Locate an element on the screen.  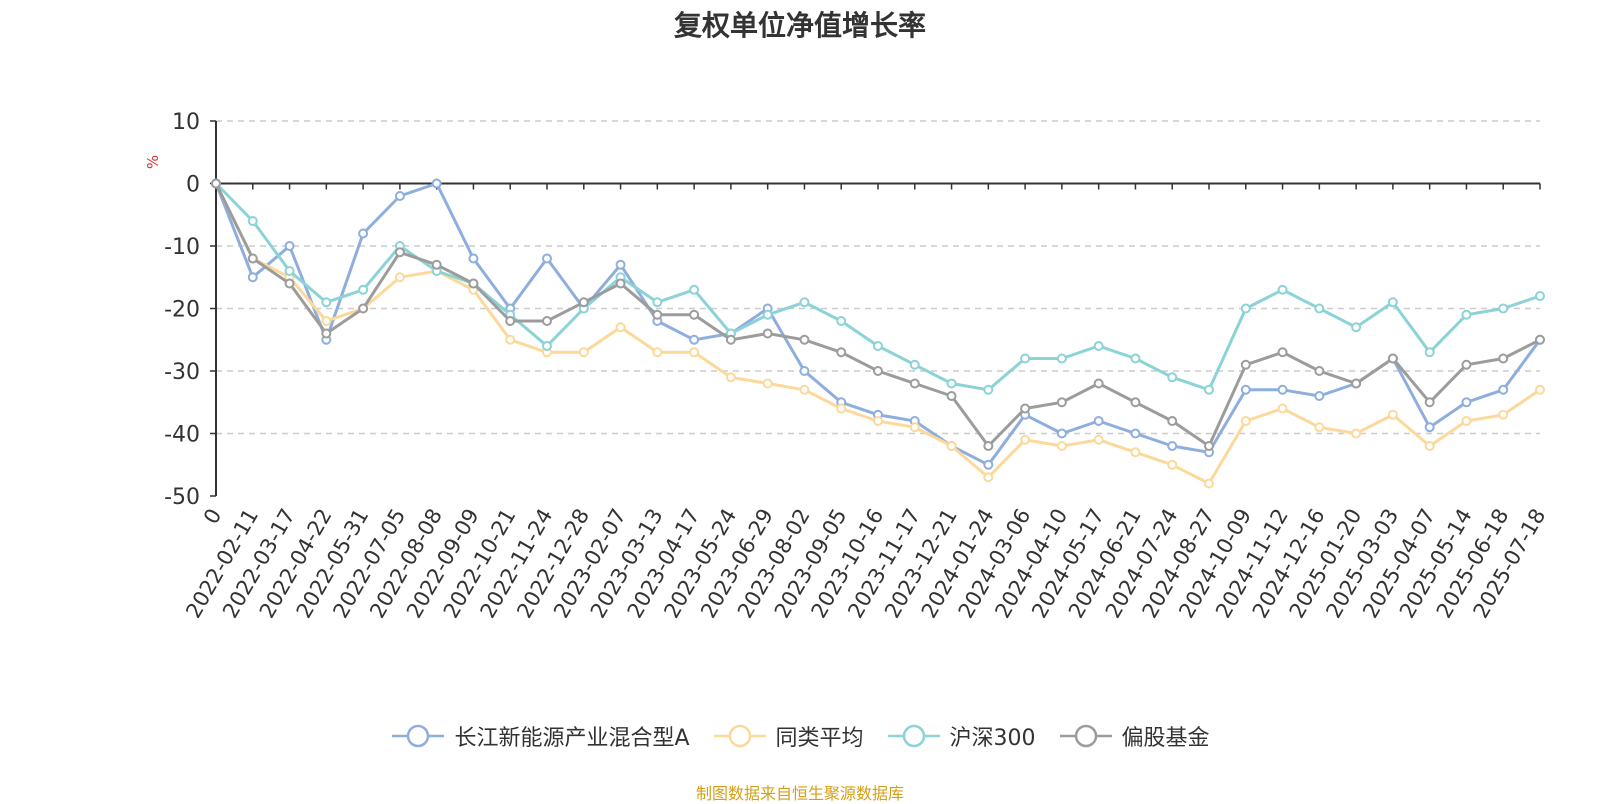
legend-item: 沪深300 is located at coordinates (961, 736).